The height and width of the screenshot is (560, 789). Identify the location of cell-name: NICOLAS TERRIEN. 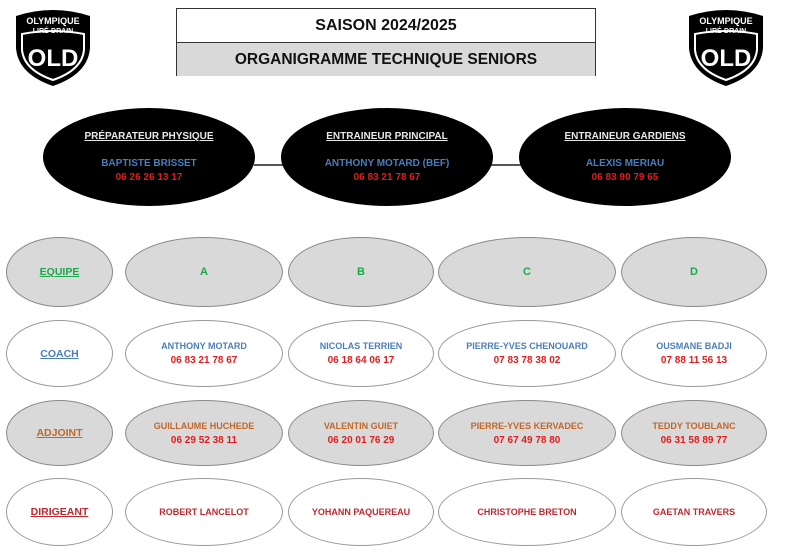
(361, 346).